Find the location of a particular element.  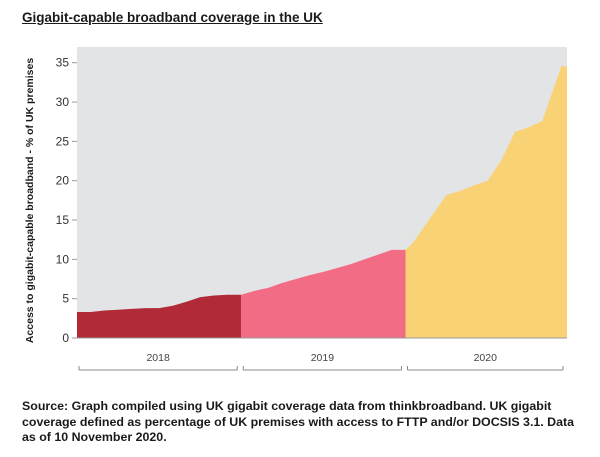

y-tick-label: 30 is located at coordinates (63, 102).